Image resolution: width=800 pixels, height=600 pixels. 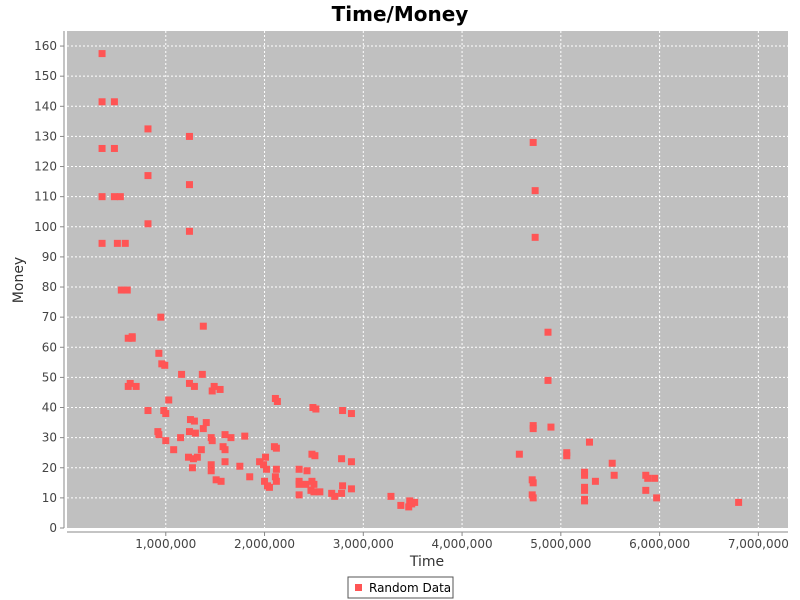 What do you see at coordinates (400, 14) in the screenshot?
I see `chart-title: Time/Money` at bounding box center [400, 14].